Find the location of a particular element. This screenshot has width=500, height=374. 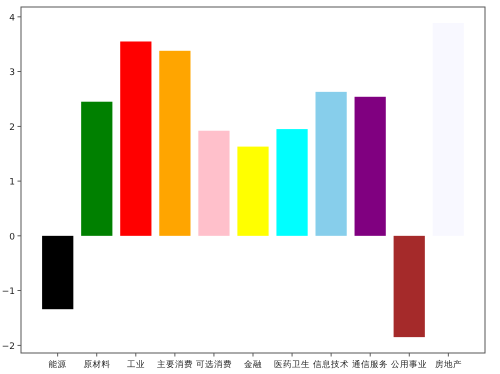

x-tick-label: 房地产 is located at coordinates (448, 364).